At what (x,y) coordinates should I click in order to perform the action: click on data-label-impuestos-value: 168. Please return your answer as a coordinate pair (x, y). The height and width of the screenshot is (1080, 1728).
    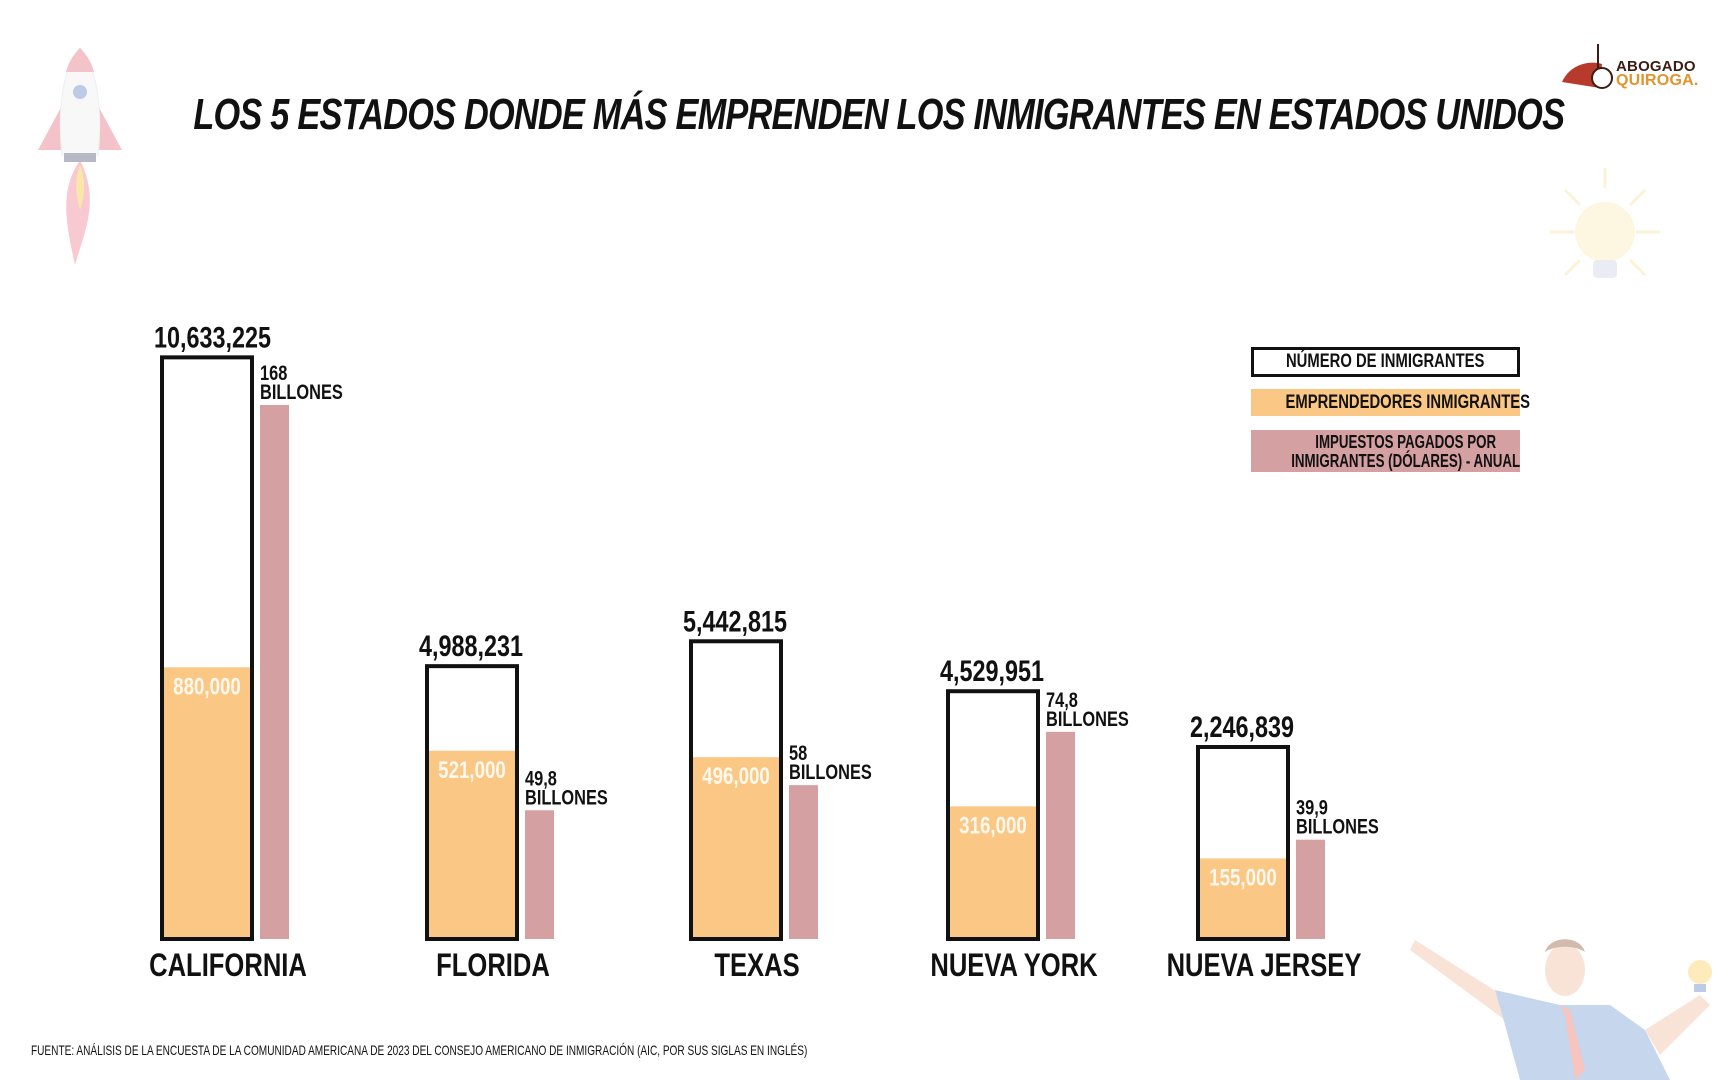
    Looking at the image, I should click on (273, 372).